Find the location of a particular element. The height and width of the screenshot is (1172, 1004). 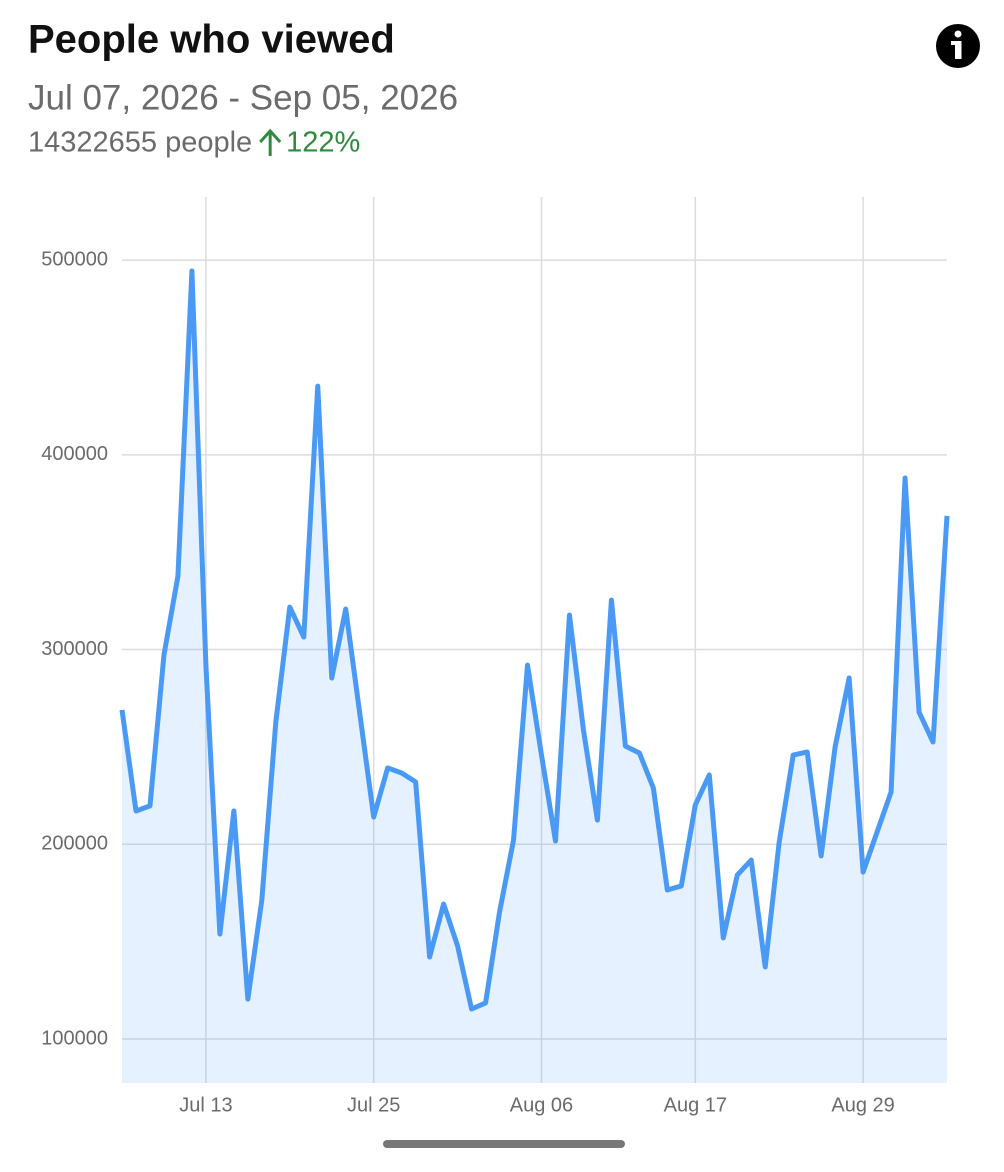

change-percent: 122% is located at coordinates (323, 143).